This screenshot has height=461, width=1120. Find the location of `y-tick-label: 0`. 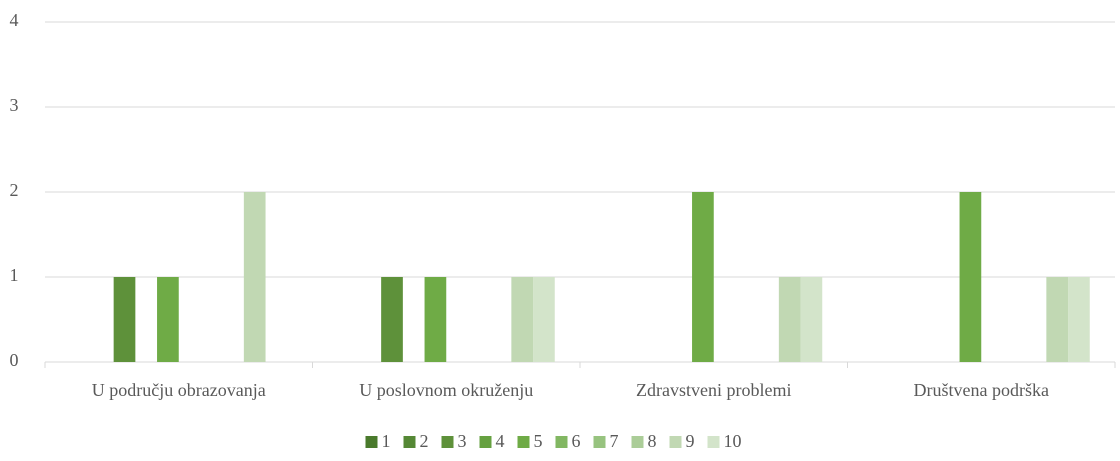

y-tick-label: 0 is located at coordinates (14, 360).